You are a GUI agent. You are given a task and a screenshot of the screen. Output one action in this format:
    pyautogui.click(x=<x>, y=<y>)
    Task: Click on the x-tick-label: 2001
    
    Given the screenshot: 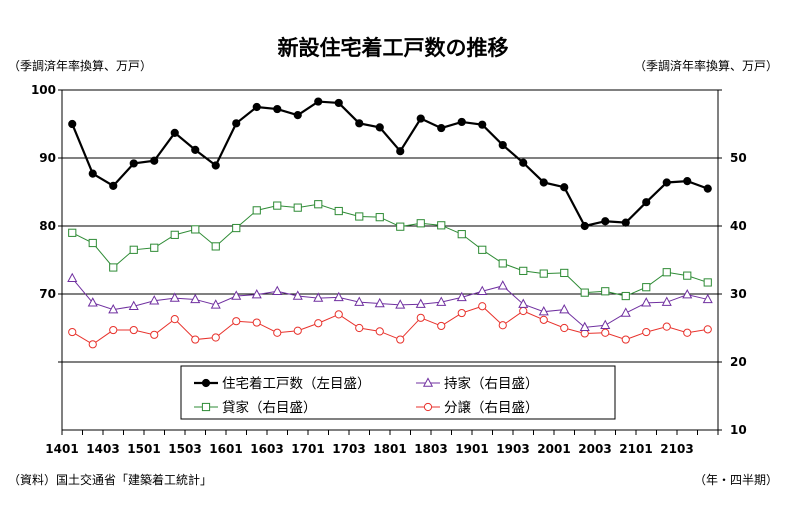 What is the action you would take?
    pyautogui.click(x=553, y=449)
    